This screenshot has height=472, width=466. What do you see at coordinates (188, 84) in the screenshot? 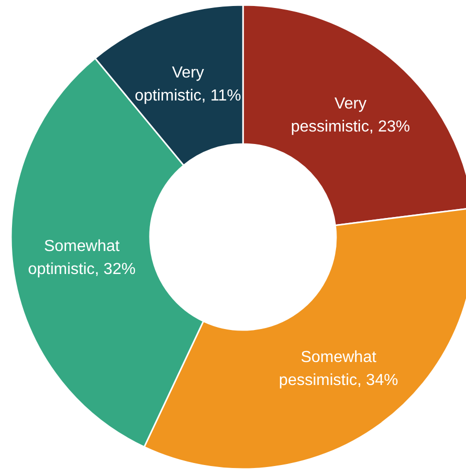
I see `slice-label: Very optimistic, 11%` at bounding box center [188, 84].